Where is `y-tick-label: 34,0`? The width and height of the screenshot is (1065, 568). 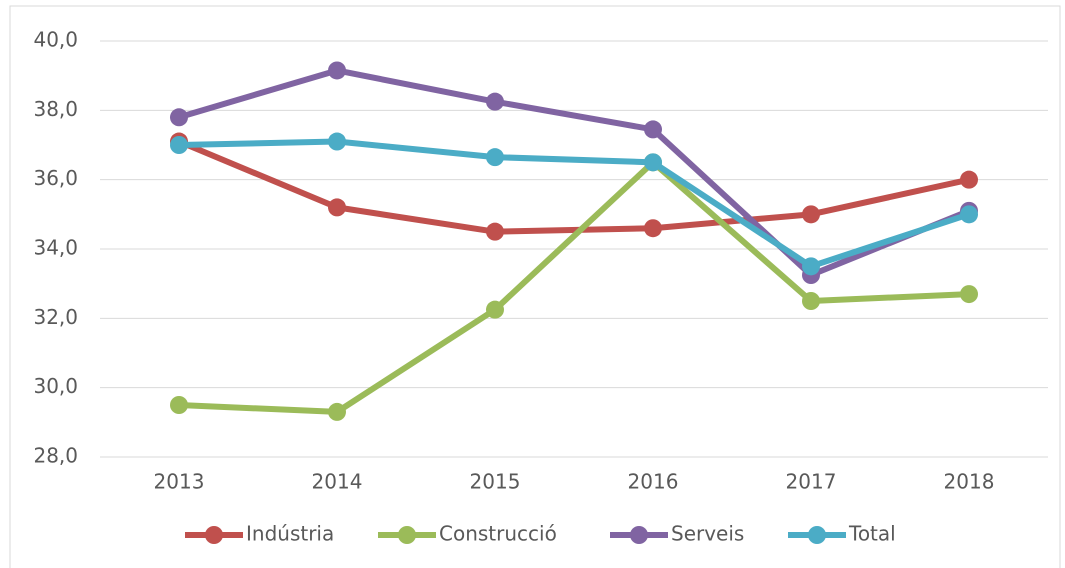 y-tick-label: 34,0 is located at coordinates (55, 248).